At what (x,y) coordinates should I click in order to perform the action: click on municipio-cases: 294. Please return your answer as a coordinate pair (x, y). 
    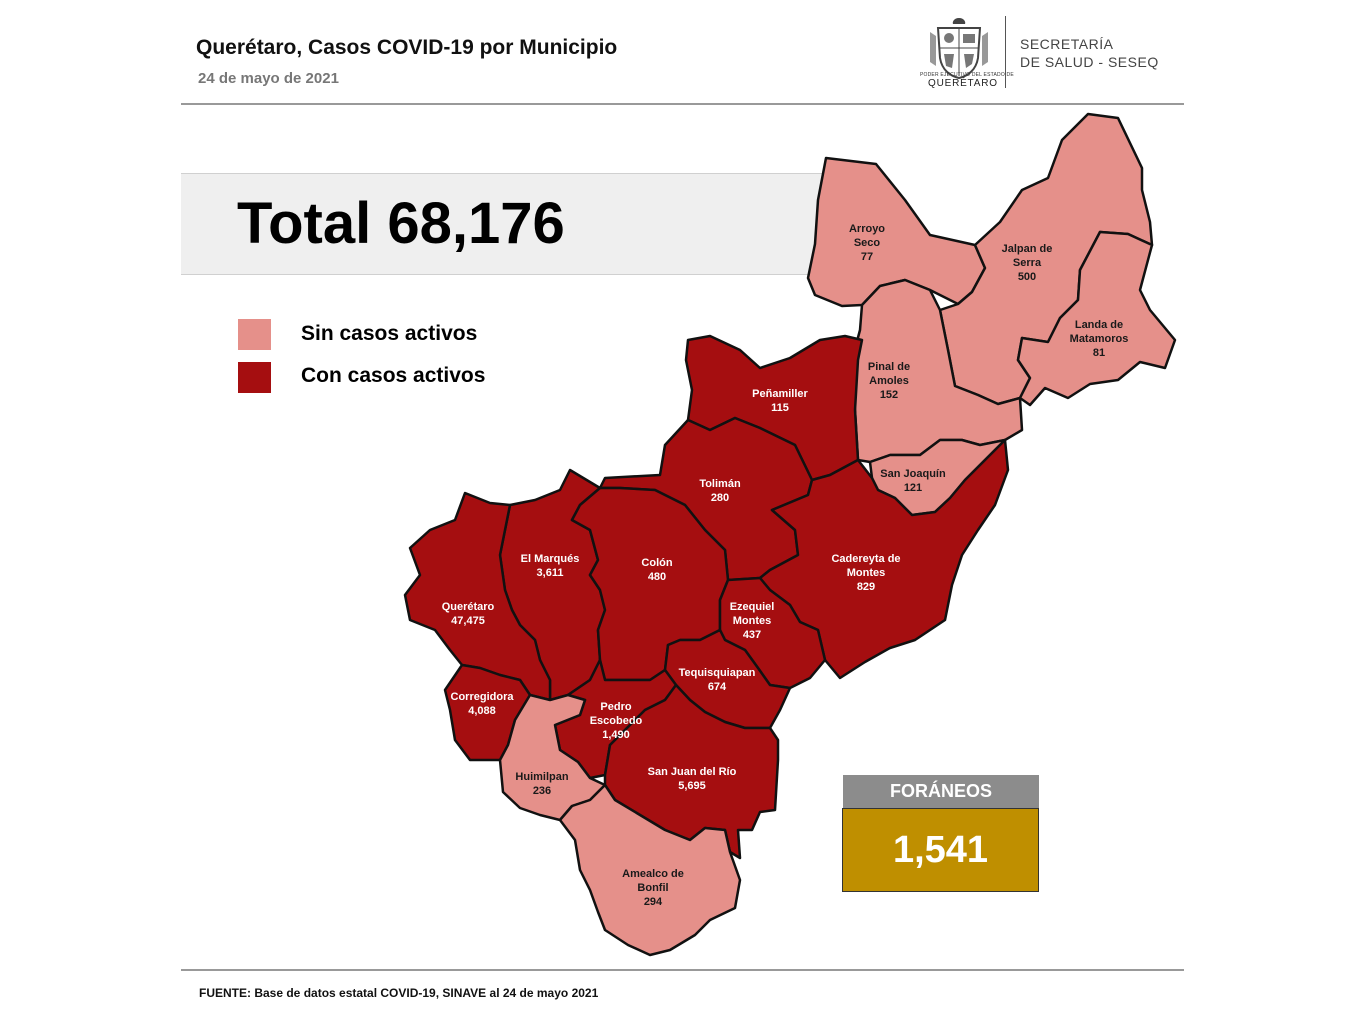
    Looking at the image, I should click on (653, 902).